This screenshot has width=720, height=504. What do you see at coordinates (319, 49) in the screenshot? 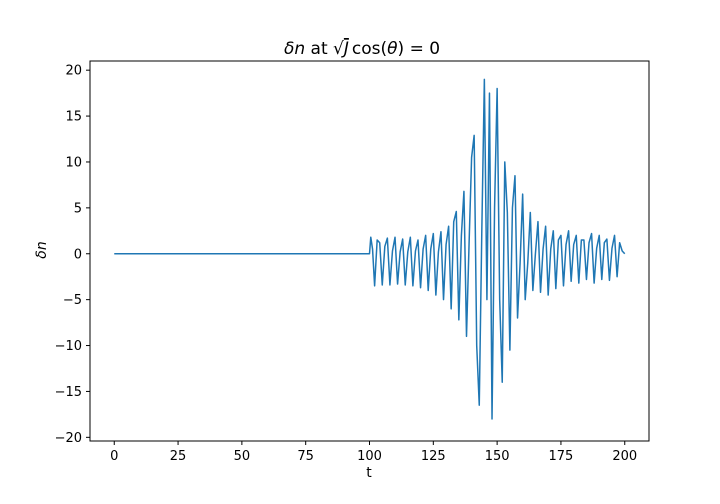
I see `title-at: at` at bounding box center [319, 49].